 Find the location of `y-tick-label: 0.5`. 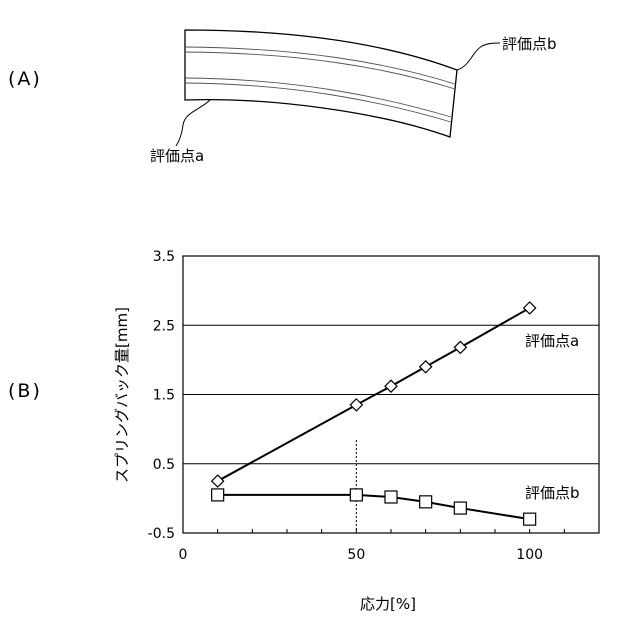

y-tick-label: 0.5 is located at coordinates (164, 465).